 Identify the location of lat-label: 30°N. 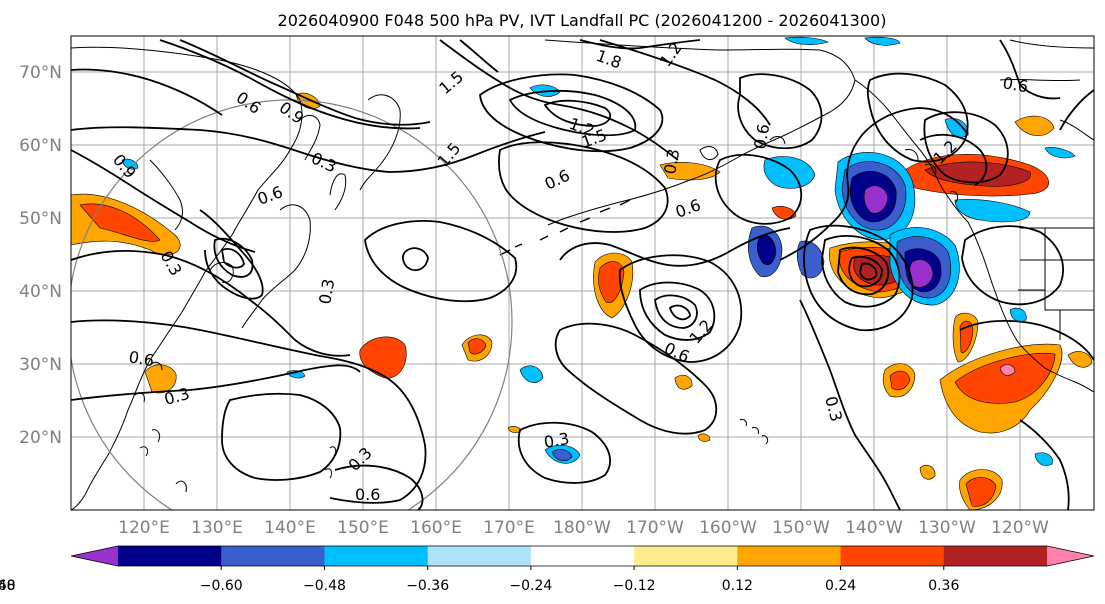
(40, 365).